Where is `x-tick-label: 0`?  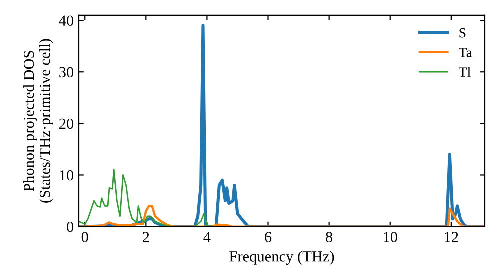
x-tick-label: 0 is located at coordinates (85, 237).